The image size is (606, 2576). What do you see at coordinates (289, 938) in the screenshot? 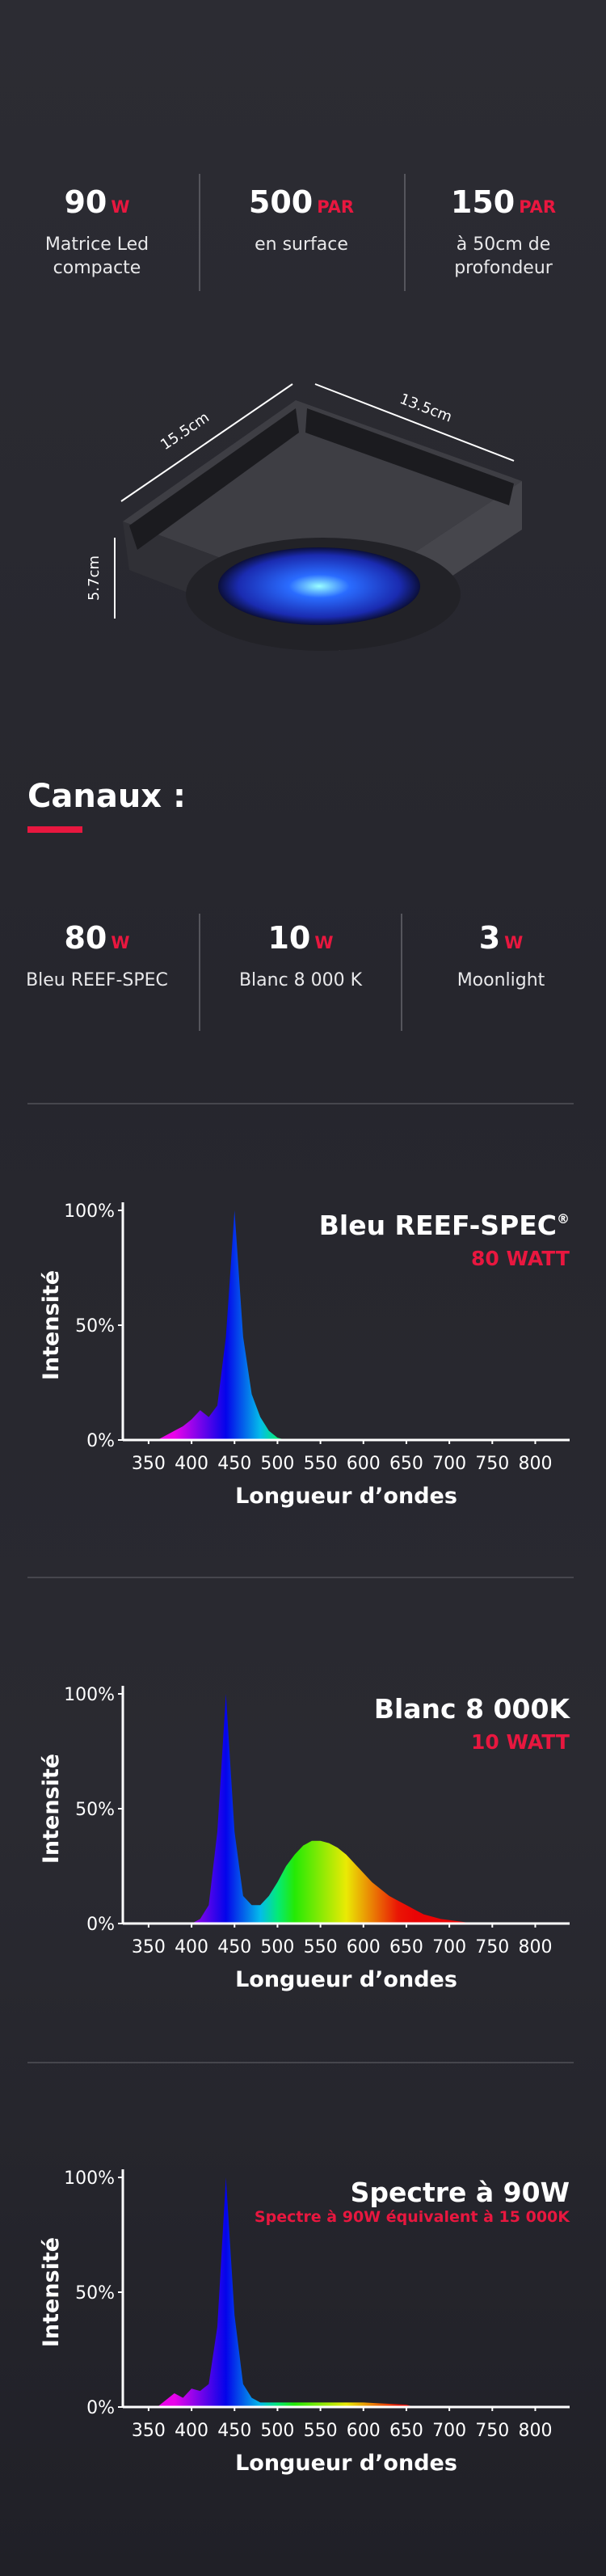
I see `stat-number: 10` at bounding box center [289, 938].